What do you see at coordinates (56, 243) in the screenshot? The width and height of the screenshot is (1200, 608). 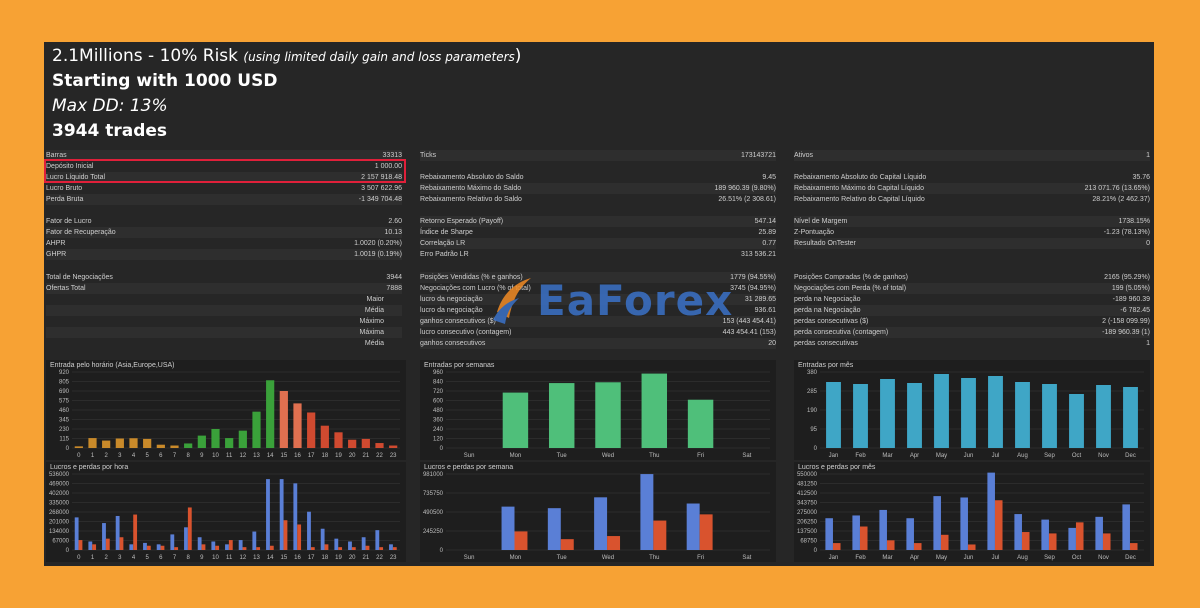 I see `stats-label: AHPR` at bounding box center [56, 243].